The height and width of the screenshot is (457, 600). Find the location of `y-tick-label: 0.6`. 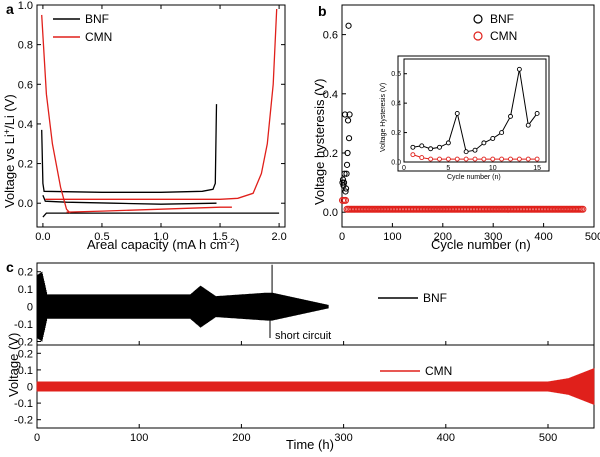

y-tick-label: 0.6 is located at coordinates (25, 85).